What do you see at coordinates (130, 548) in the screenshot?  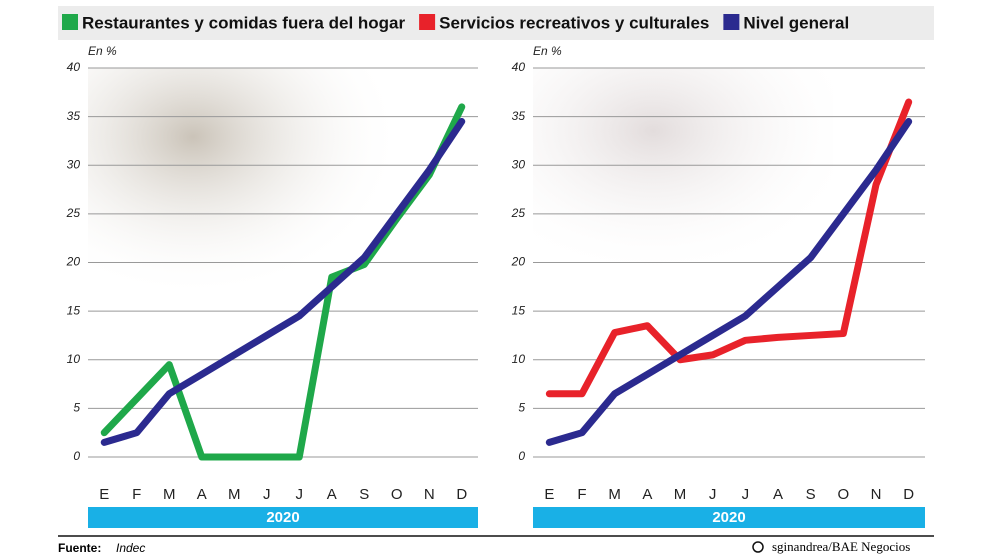 I see `source-text: Indec` at bounding box center [130, 548].